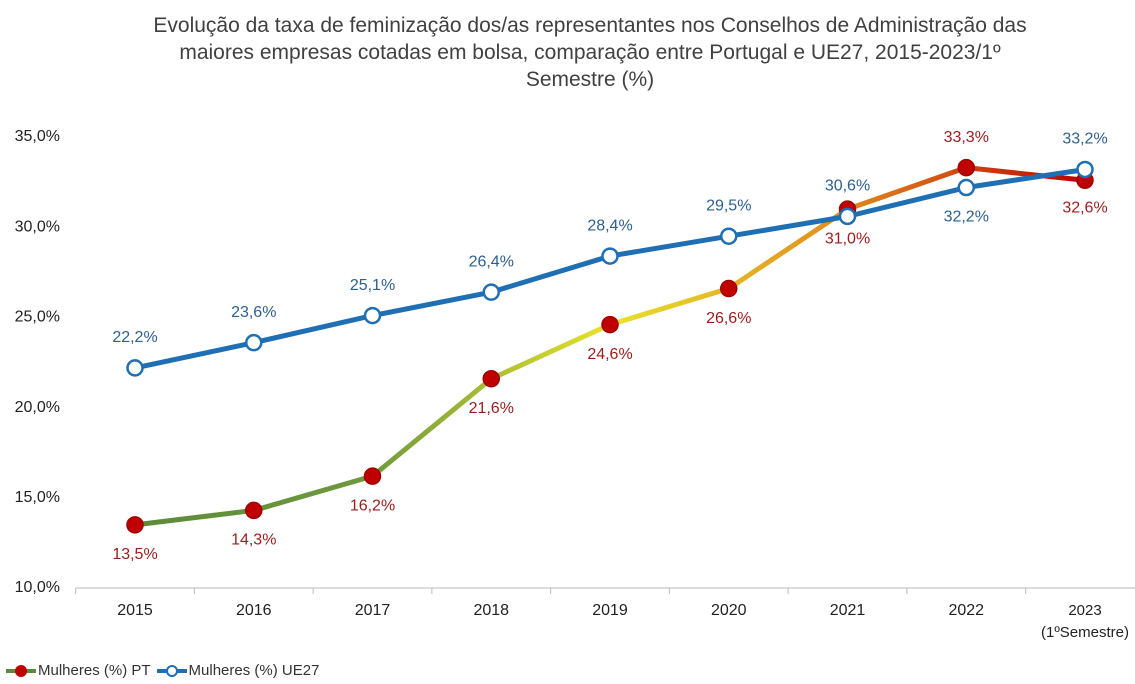 Image resolution: width=1135 pixels, height=684 pixels. Describe the element at coordinates (253, 312) in the screenshot. I see `data-label: 23,6%` at that location.